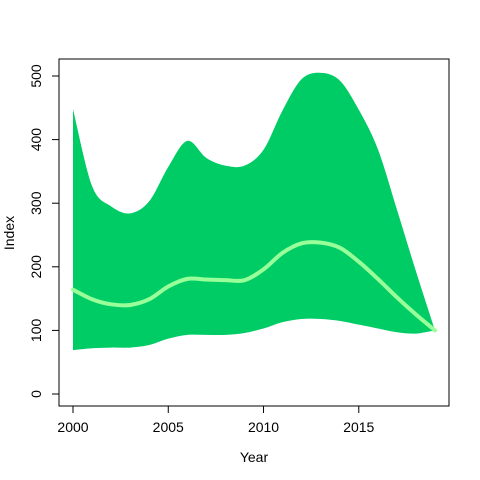 The width and height of the screenshot is (480, 480). I want to click on x-tick-label: 2010, so click(263, 427).